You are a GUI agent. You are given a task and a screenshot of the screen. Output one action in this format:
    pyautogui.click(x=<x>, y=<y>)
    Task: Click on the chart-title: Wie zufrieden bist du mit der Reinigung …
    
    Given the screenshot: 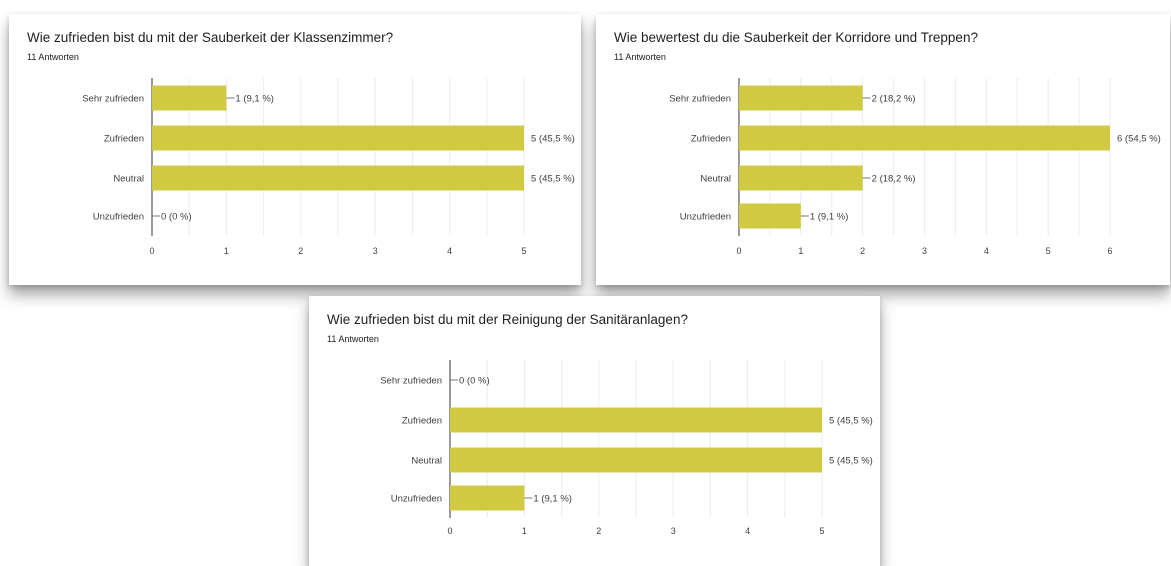 What is the action you would take?
    pyautogui.click(x=507, y=319)
    